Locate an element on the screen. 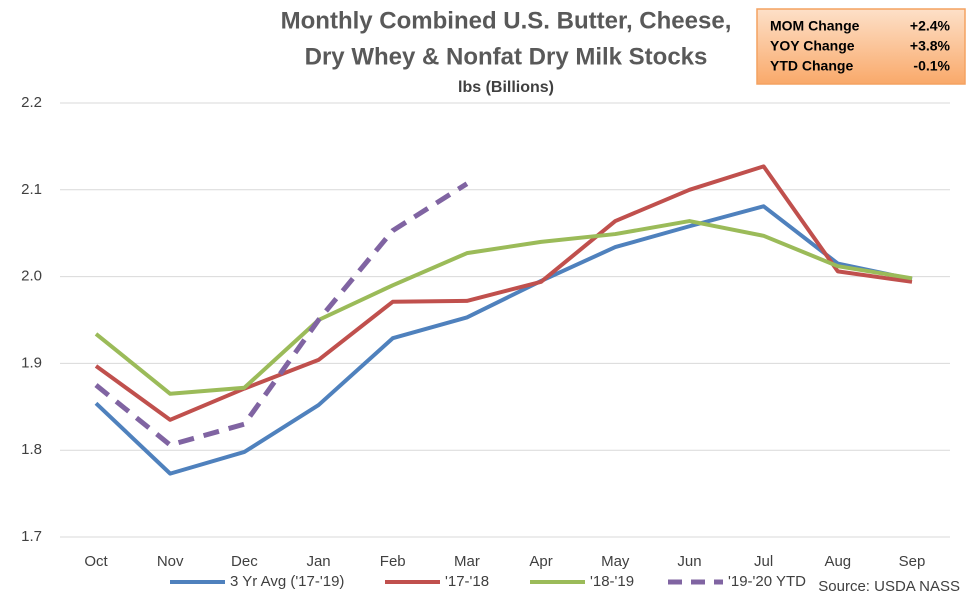 This screenshot has height=601, width=975. legend-label: '18-'19 is located at coordinates (612, 581).